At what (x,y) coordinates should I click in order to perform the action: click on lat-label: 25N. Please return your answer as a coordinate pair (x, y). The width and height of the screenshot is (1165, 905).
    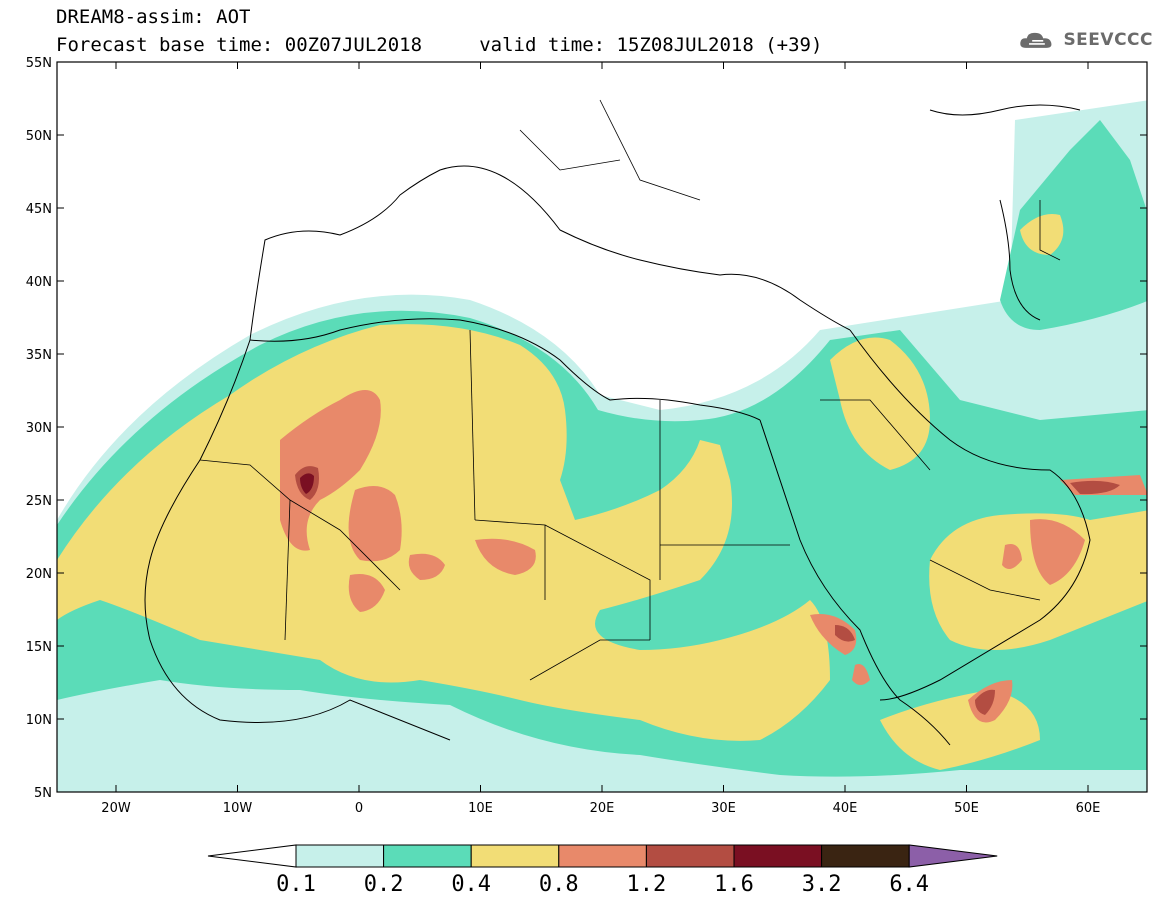
    Looking at the image, I should click on (39, 501).